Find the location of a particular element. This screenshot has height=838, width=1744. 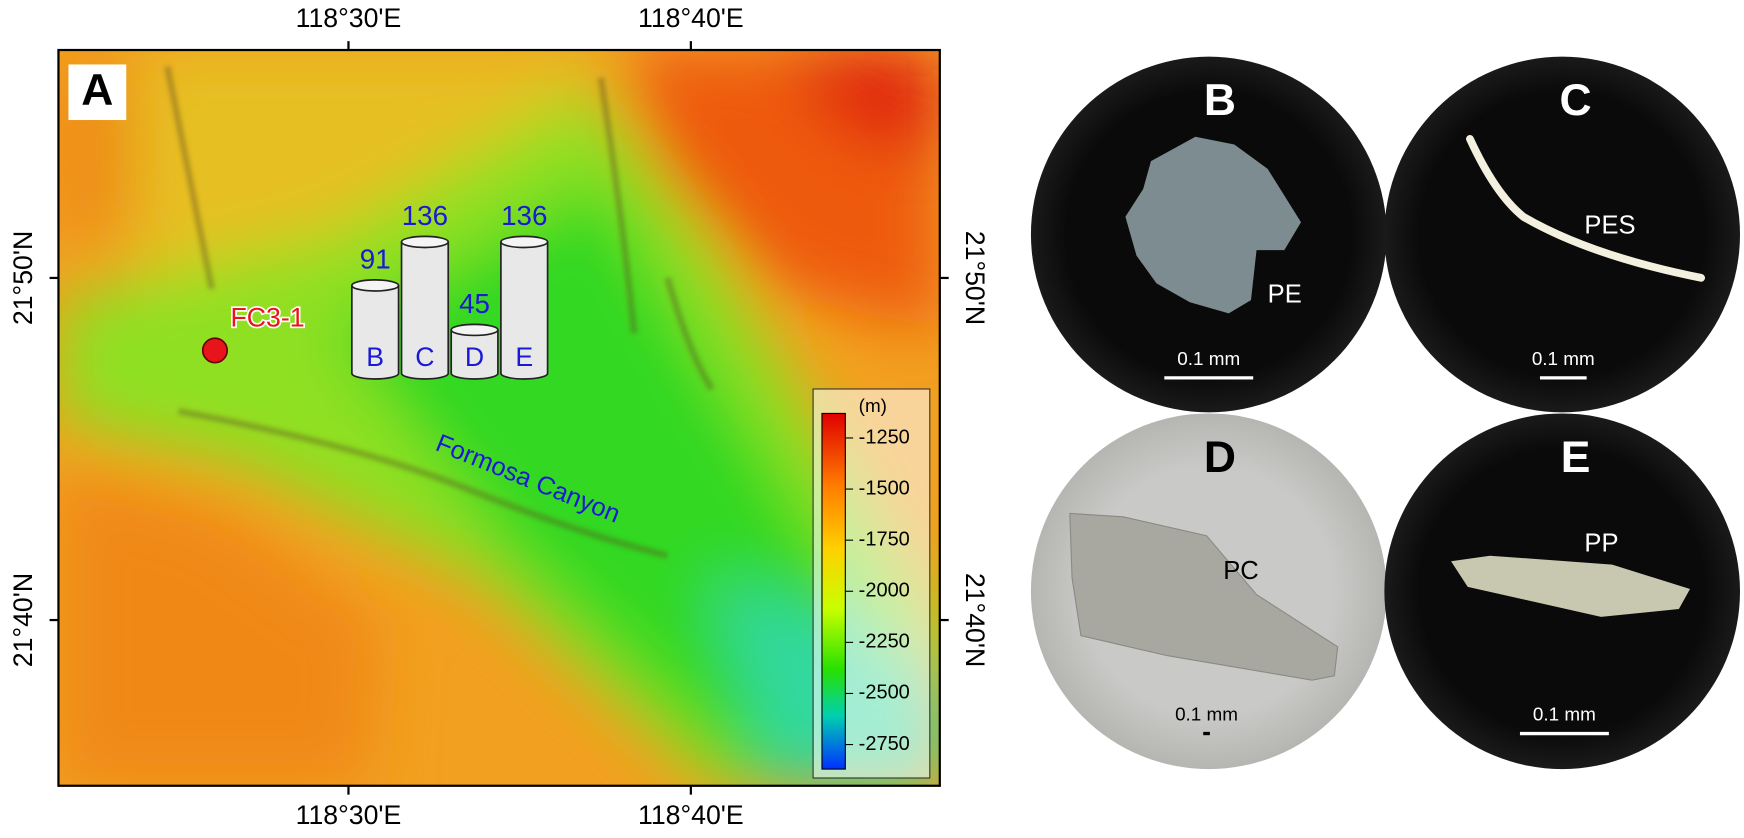

colorbar-tick-label: -2750 is located at coordinates (884, 744).